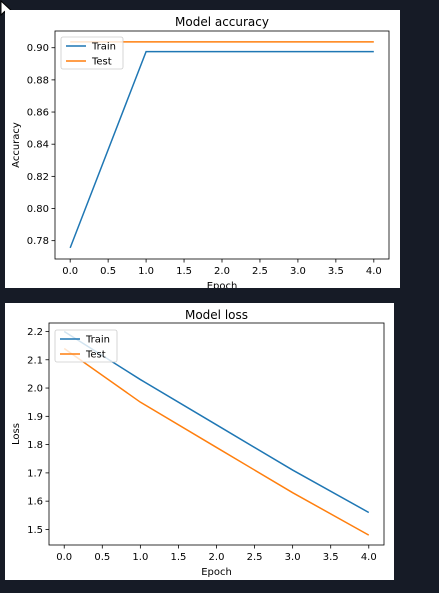 The height and width of the screenshot is (593, 439). Describe the element at coordinates (35, 389) in the screenshot. I see `loss-y-tick-label: 2.0` at that location.